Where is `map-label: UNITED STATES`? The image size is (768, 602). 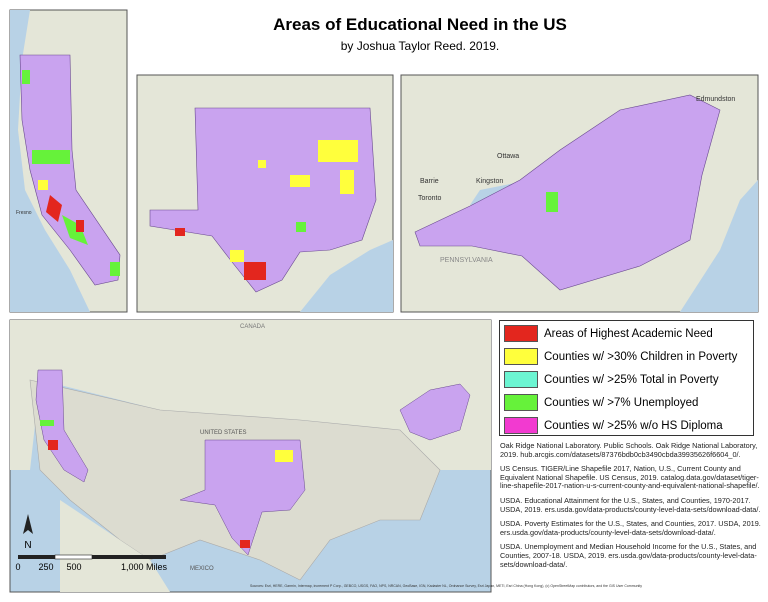 map-label: UNITED STATES is located at coordinates (223, 433).